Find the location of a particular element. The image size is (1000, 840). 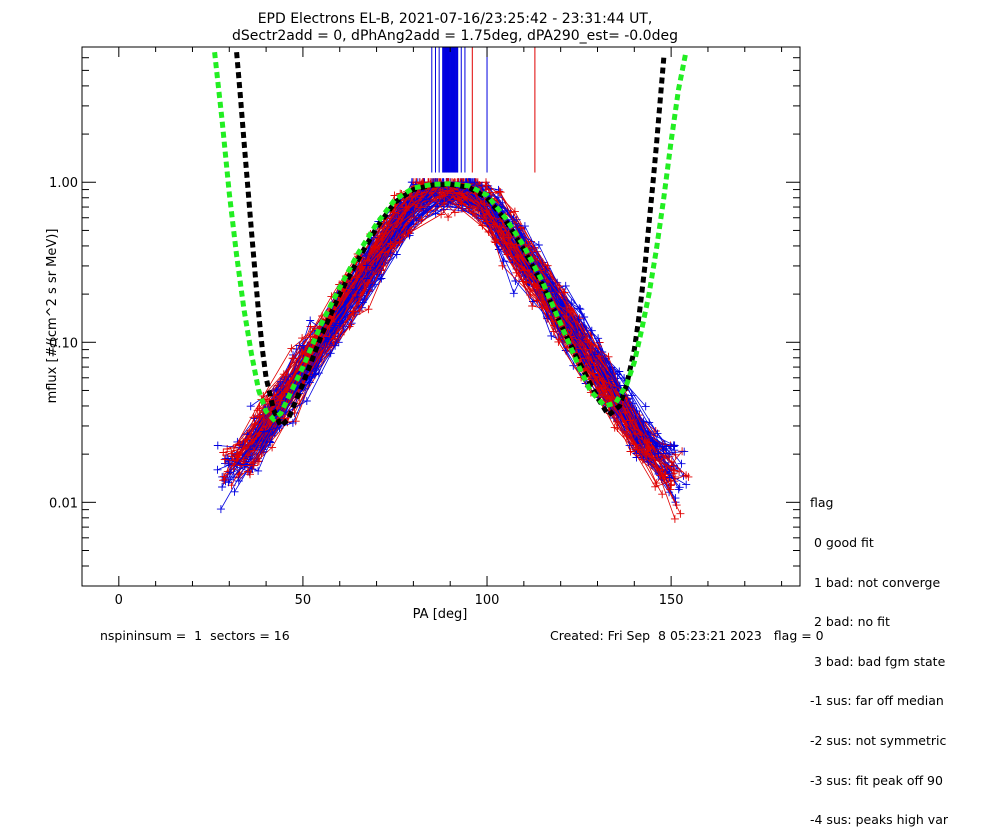

y-tick-label: 0.01 is located at coordinates (63, 503).